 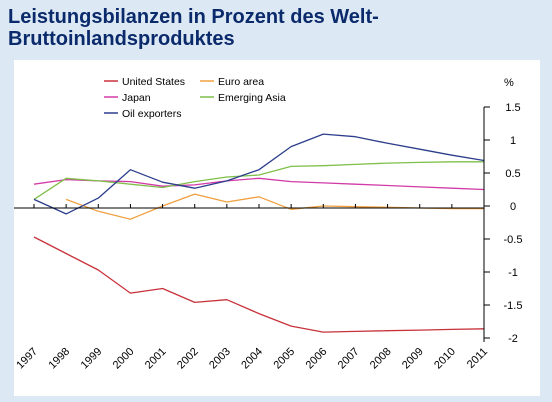 What do you see at coordinates (284, 359) in the screenshot?
I see `x-tick-label: 2005` at bounding box center [284, 359].